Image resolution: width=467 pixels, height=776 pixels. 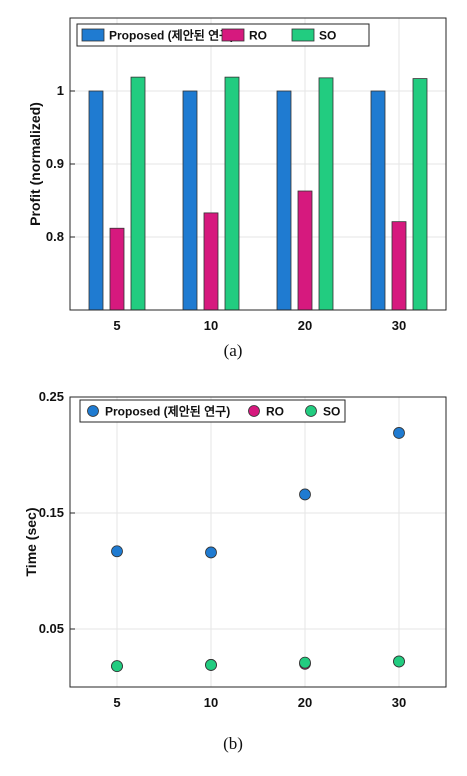 What do you see at coordinates (93, 35) in the screenshot?
I see `legend-swatch-proposed` at bounding box center [93, 35].